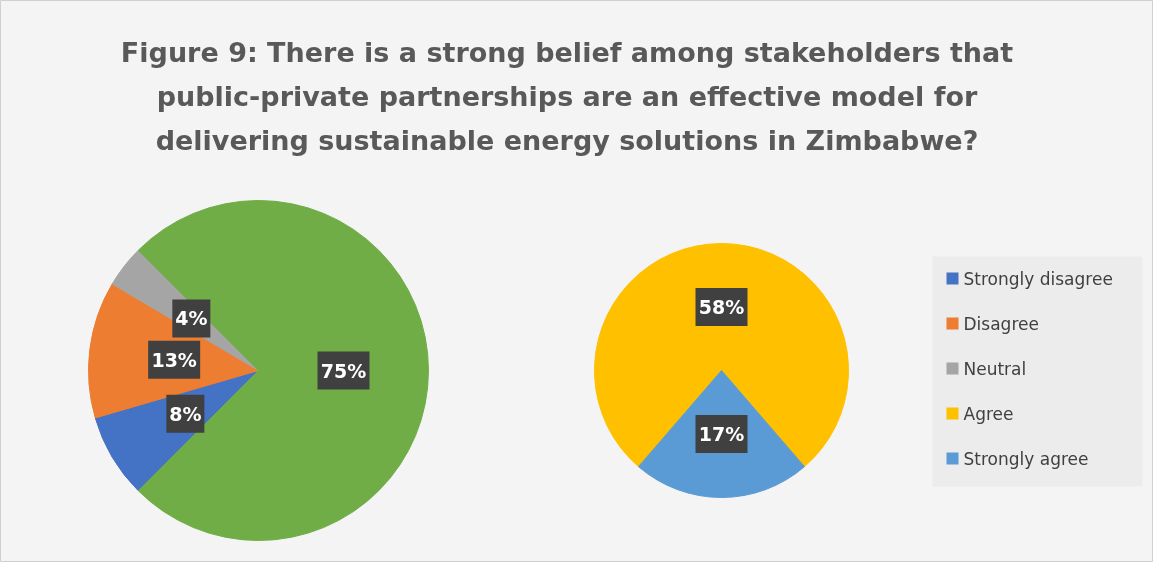 The height and width of the screenshot is (562, 1153). What do you see at coordinates (1038, 278) in the screenshot?
I see `legend-label: Strongly disagree` at bounding box center [1038, 278].